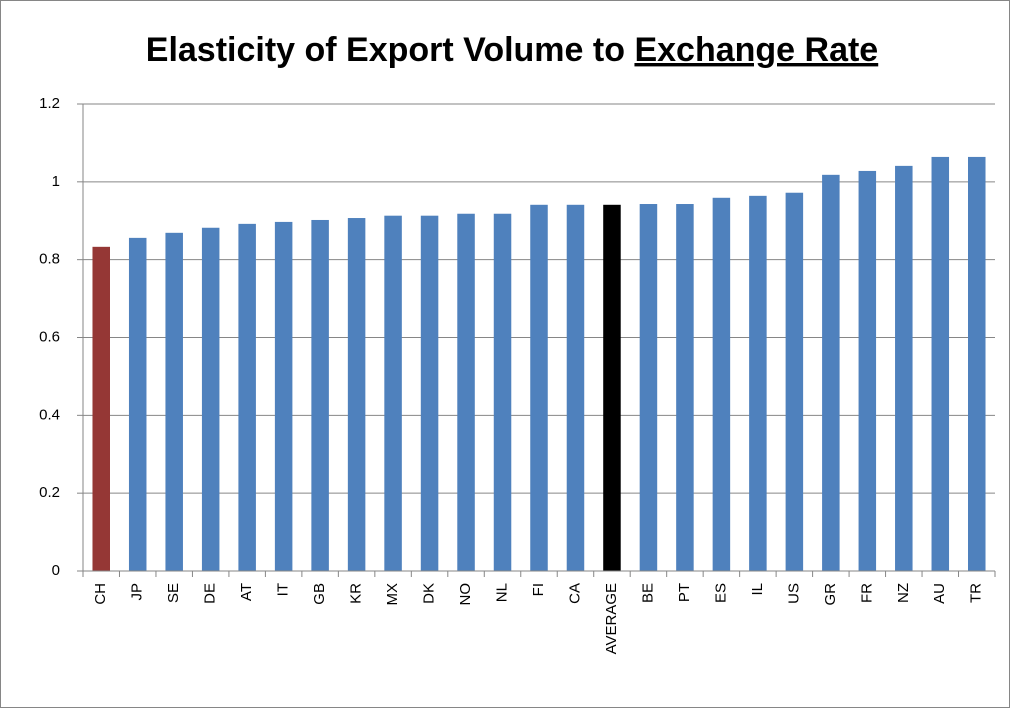  What do you see at coordinates (976, 593) in the screenshot?
I see `x-tick-label: TR` at bounding box center [976, 593].